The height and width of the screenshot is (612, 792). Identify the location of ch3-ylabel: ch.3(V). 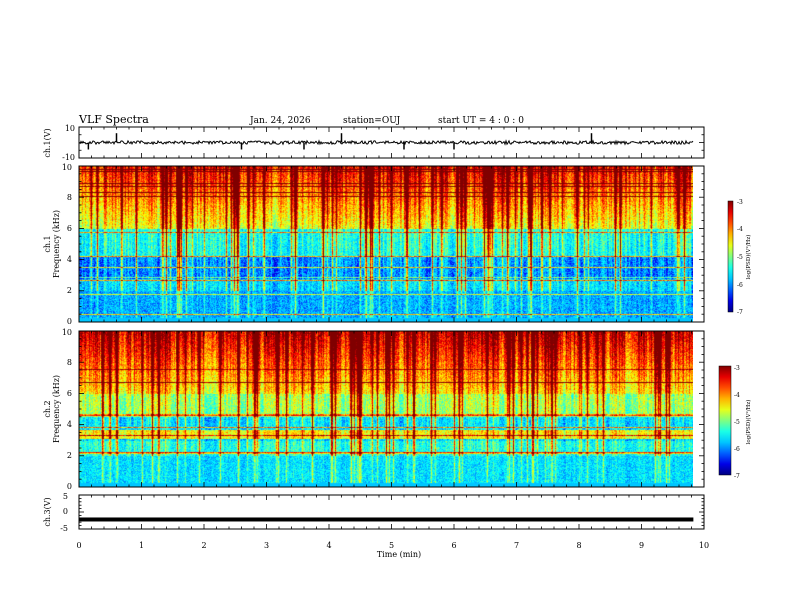
(47, 511).